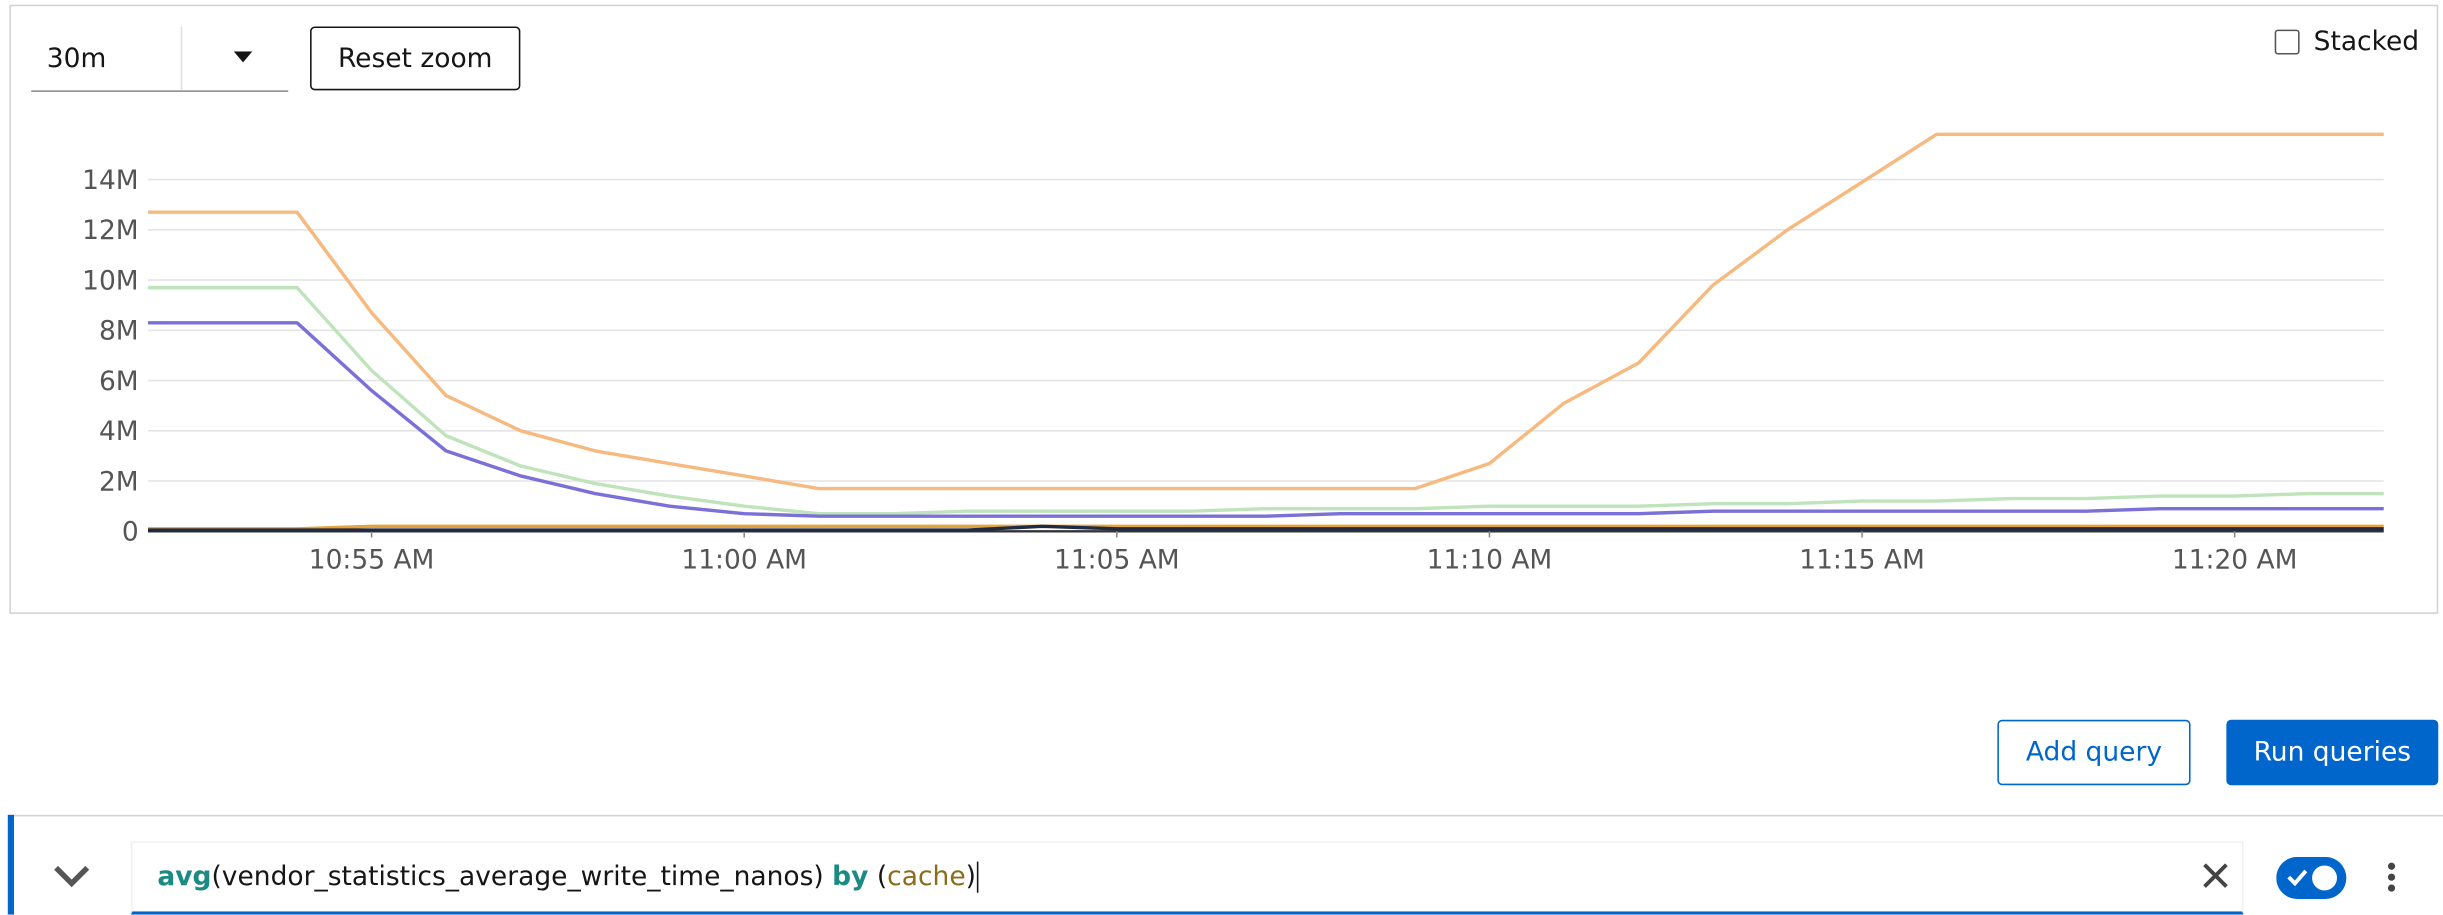 This screenshot has width=2443, height=915. I want to click on x-tick-label: 11:00 AM, so click(744, 560).